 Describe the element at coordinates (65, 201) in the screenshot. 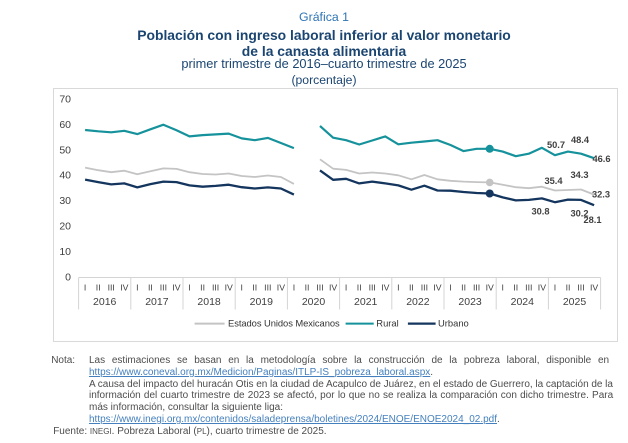

I see `svg-text: 30` at that location.